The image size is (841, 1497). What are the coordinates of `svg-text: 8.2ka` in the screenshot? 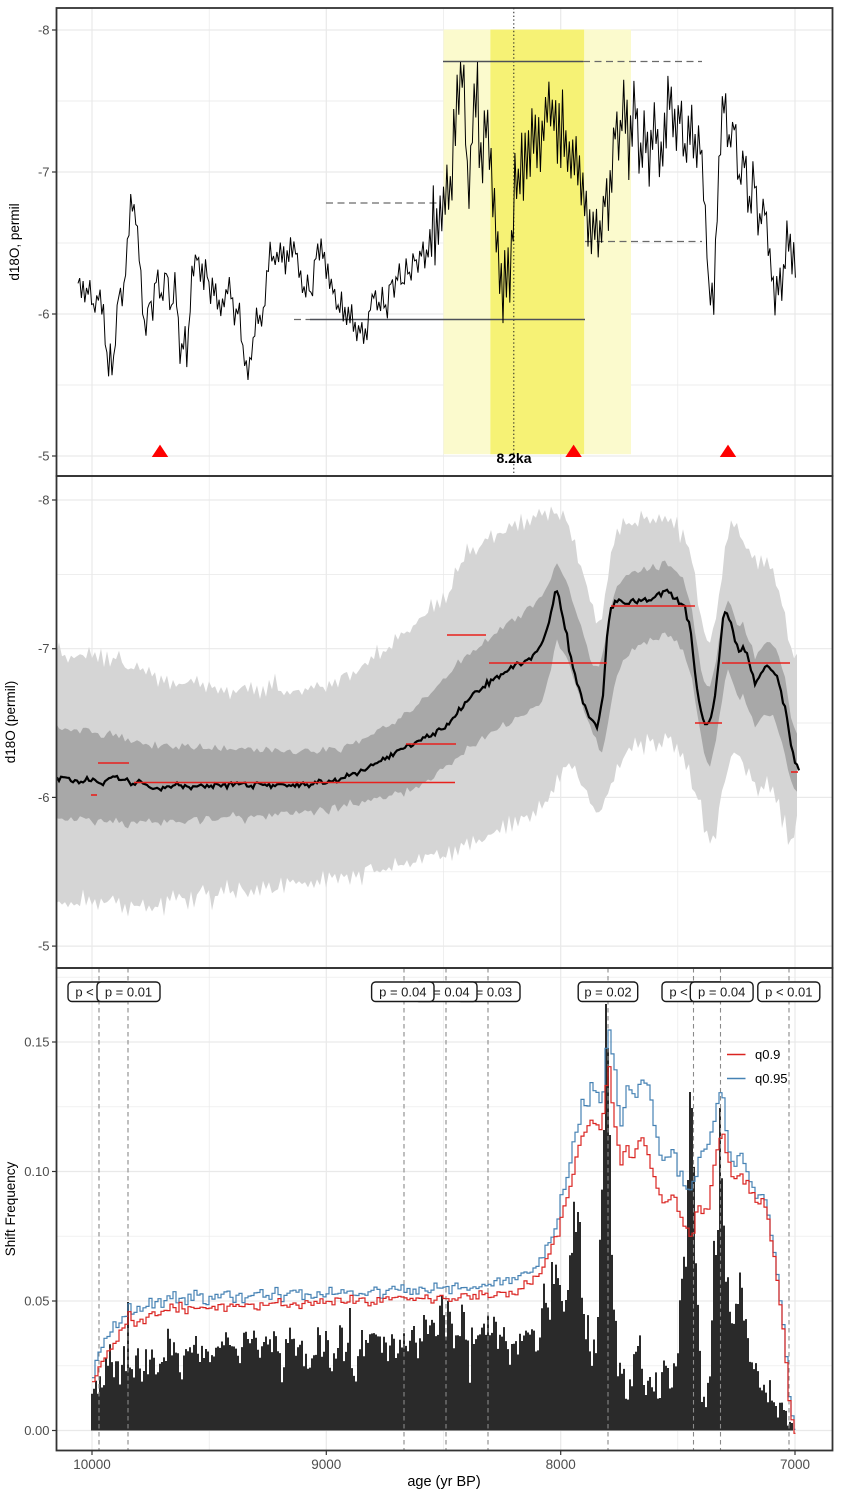 It's located at (513, 458).